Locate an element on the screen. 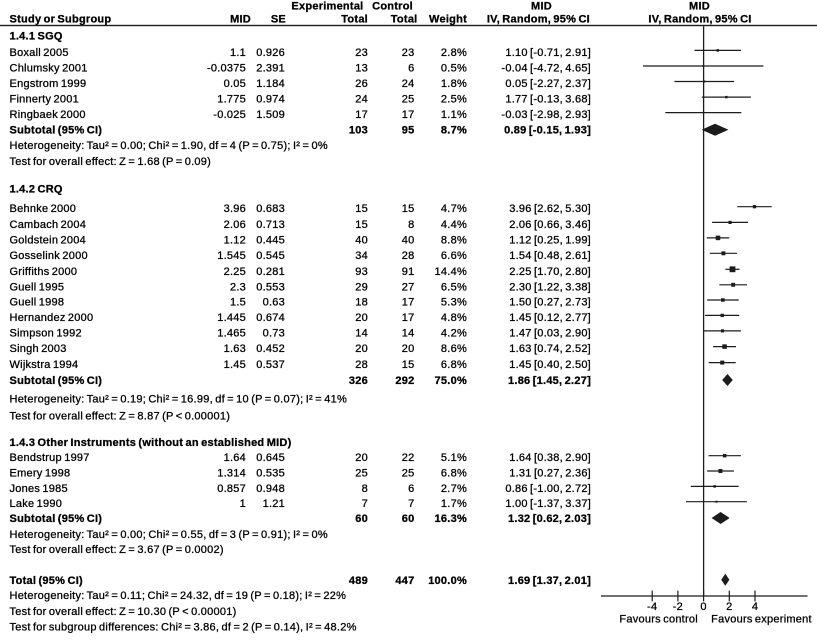  svg-text: 0.674 is located at coordinates (270, 318).